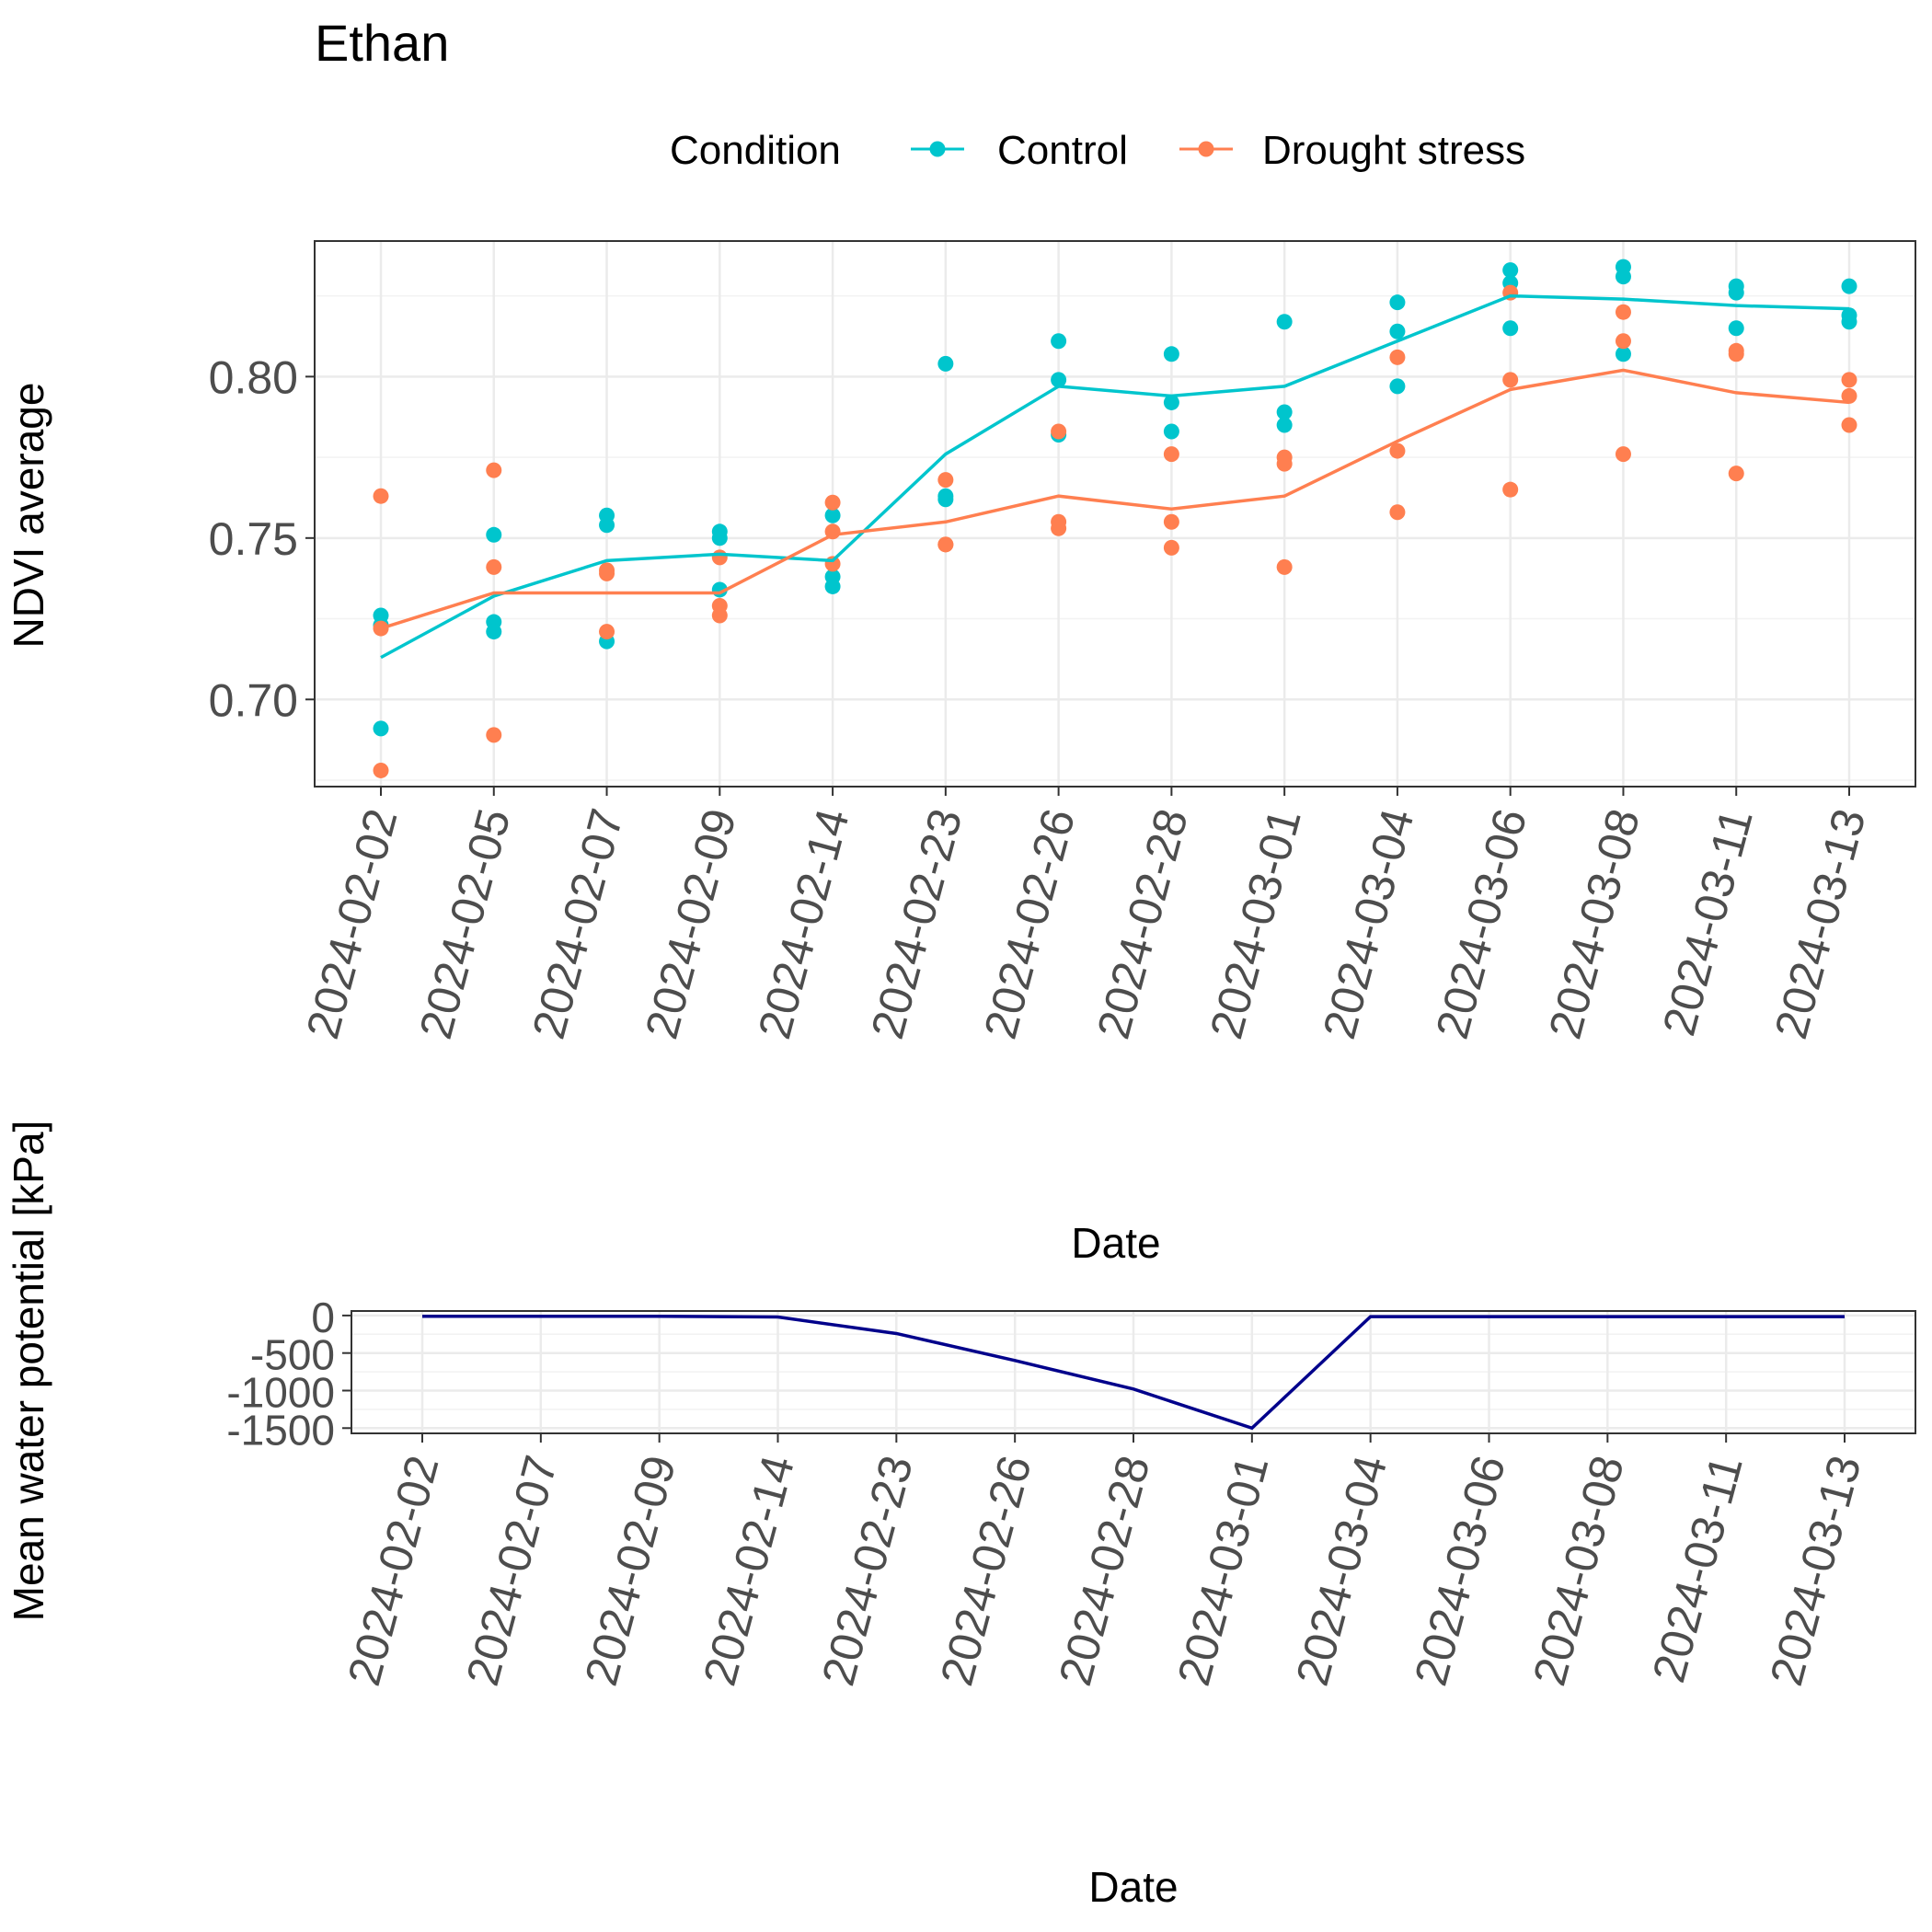 The image size is (1932, 1932). What do you see at coordinates (1062, 150) in the screenshot?
I see `legend-label-control: Control` at bounding box center [1062, 150].